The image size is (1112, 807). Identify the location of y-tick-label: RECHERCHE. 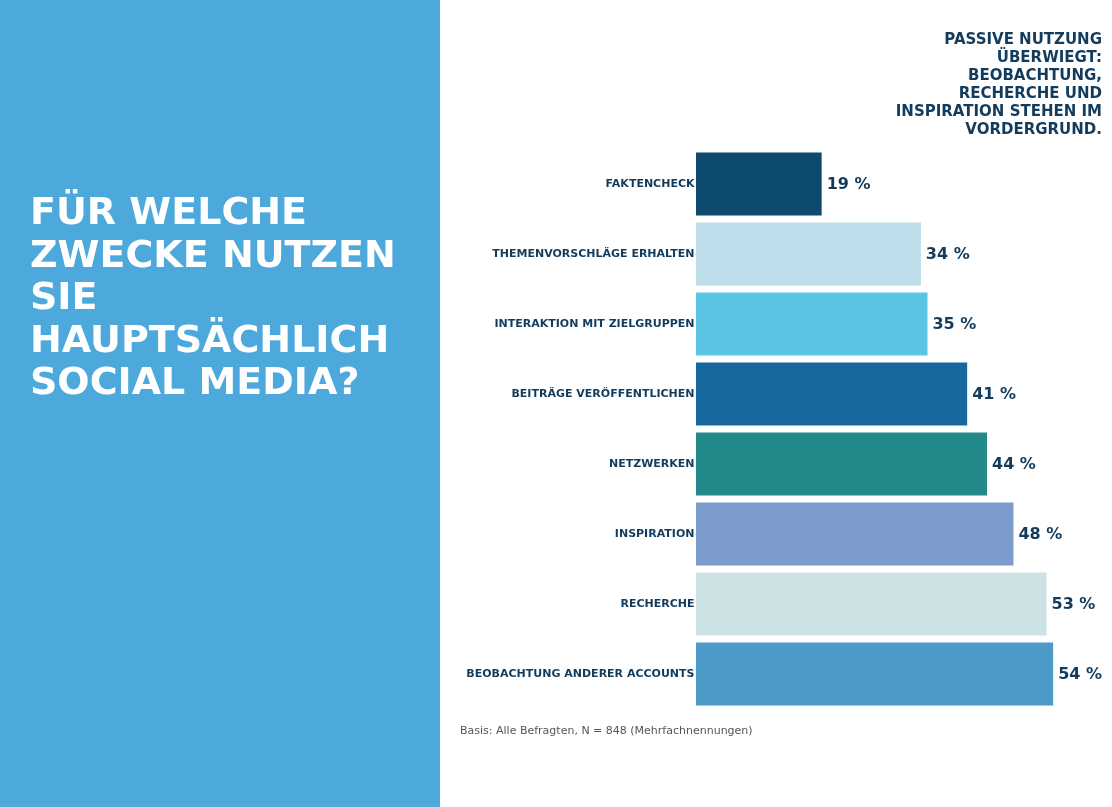
(657, 603).